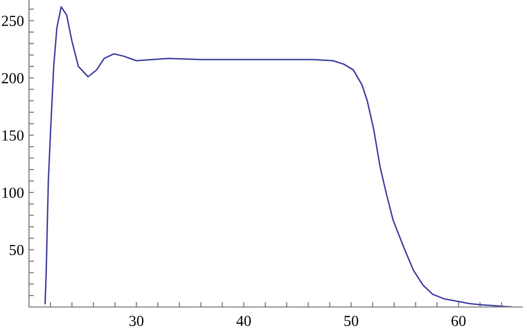 The image size is (523, 330). Describe the element at coordinates (13, 21) in the screenshot. I see `y-tick-label: 250` at that location.